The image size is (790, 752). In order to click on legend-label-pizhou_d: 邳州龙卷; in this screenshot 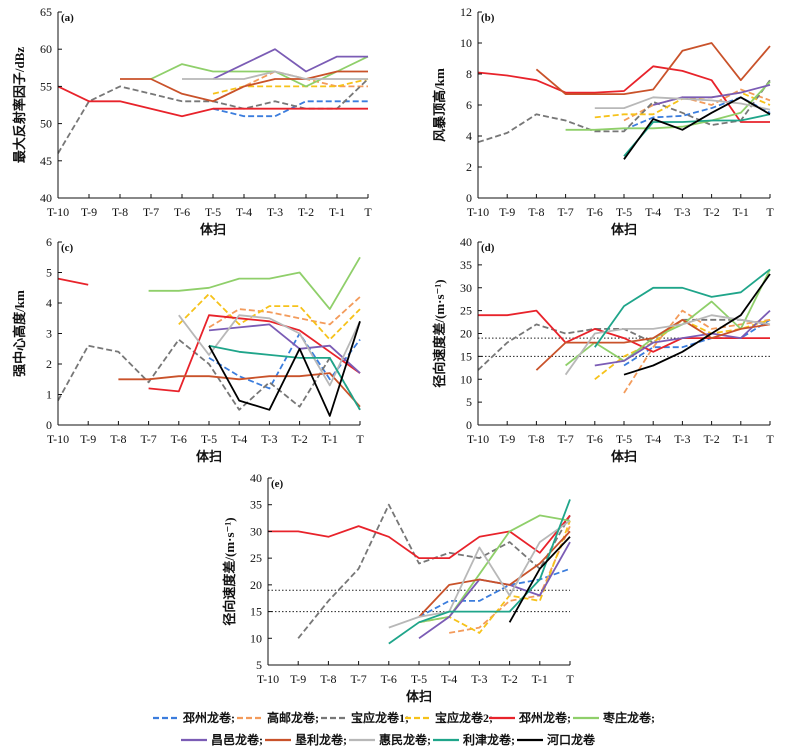, I will do `click(208, 717)`.